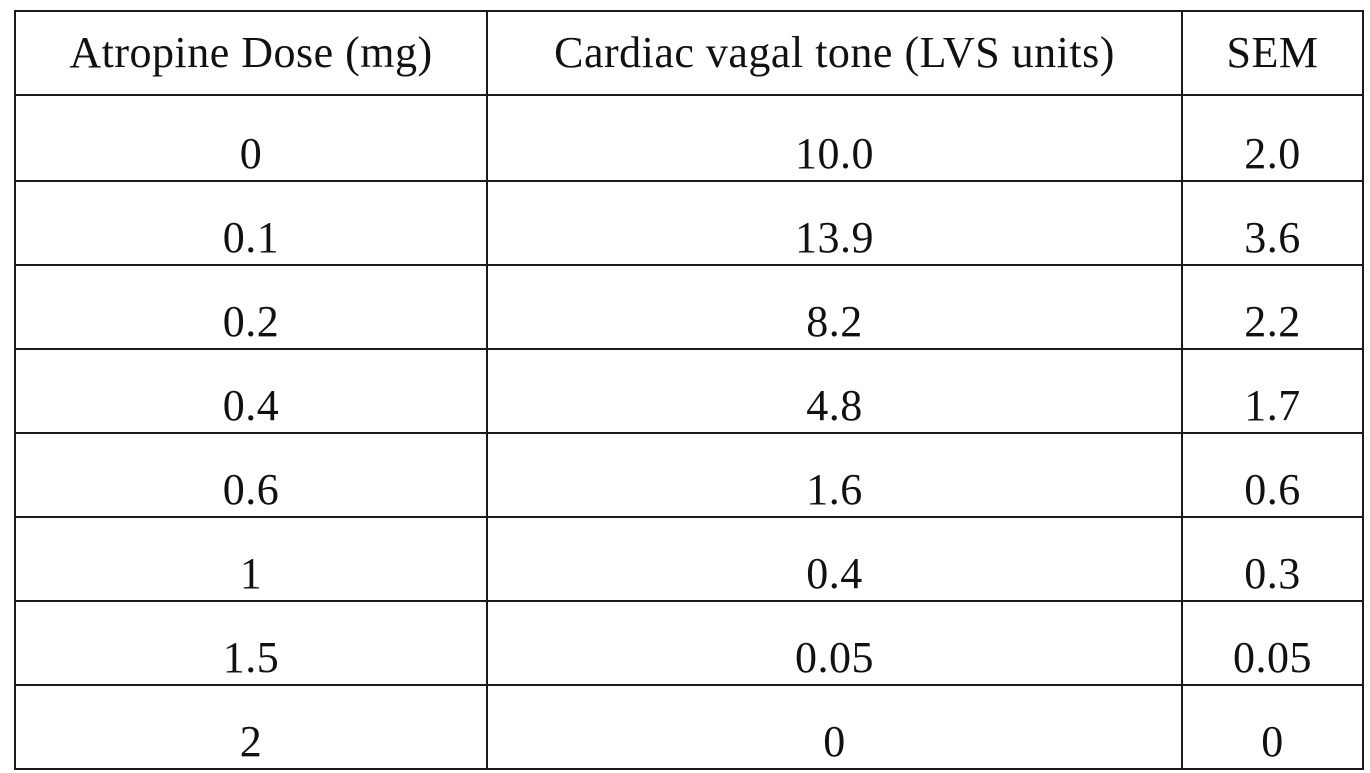 This screenshot has height=773, width=1370. Describe the element at coordinates (834, 307) in the screenshot. I see `cell-vagal-tone: 8.2` at that location.